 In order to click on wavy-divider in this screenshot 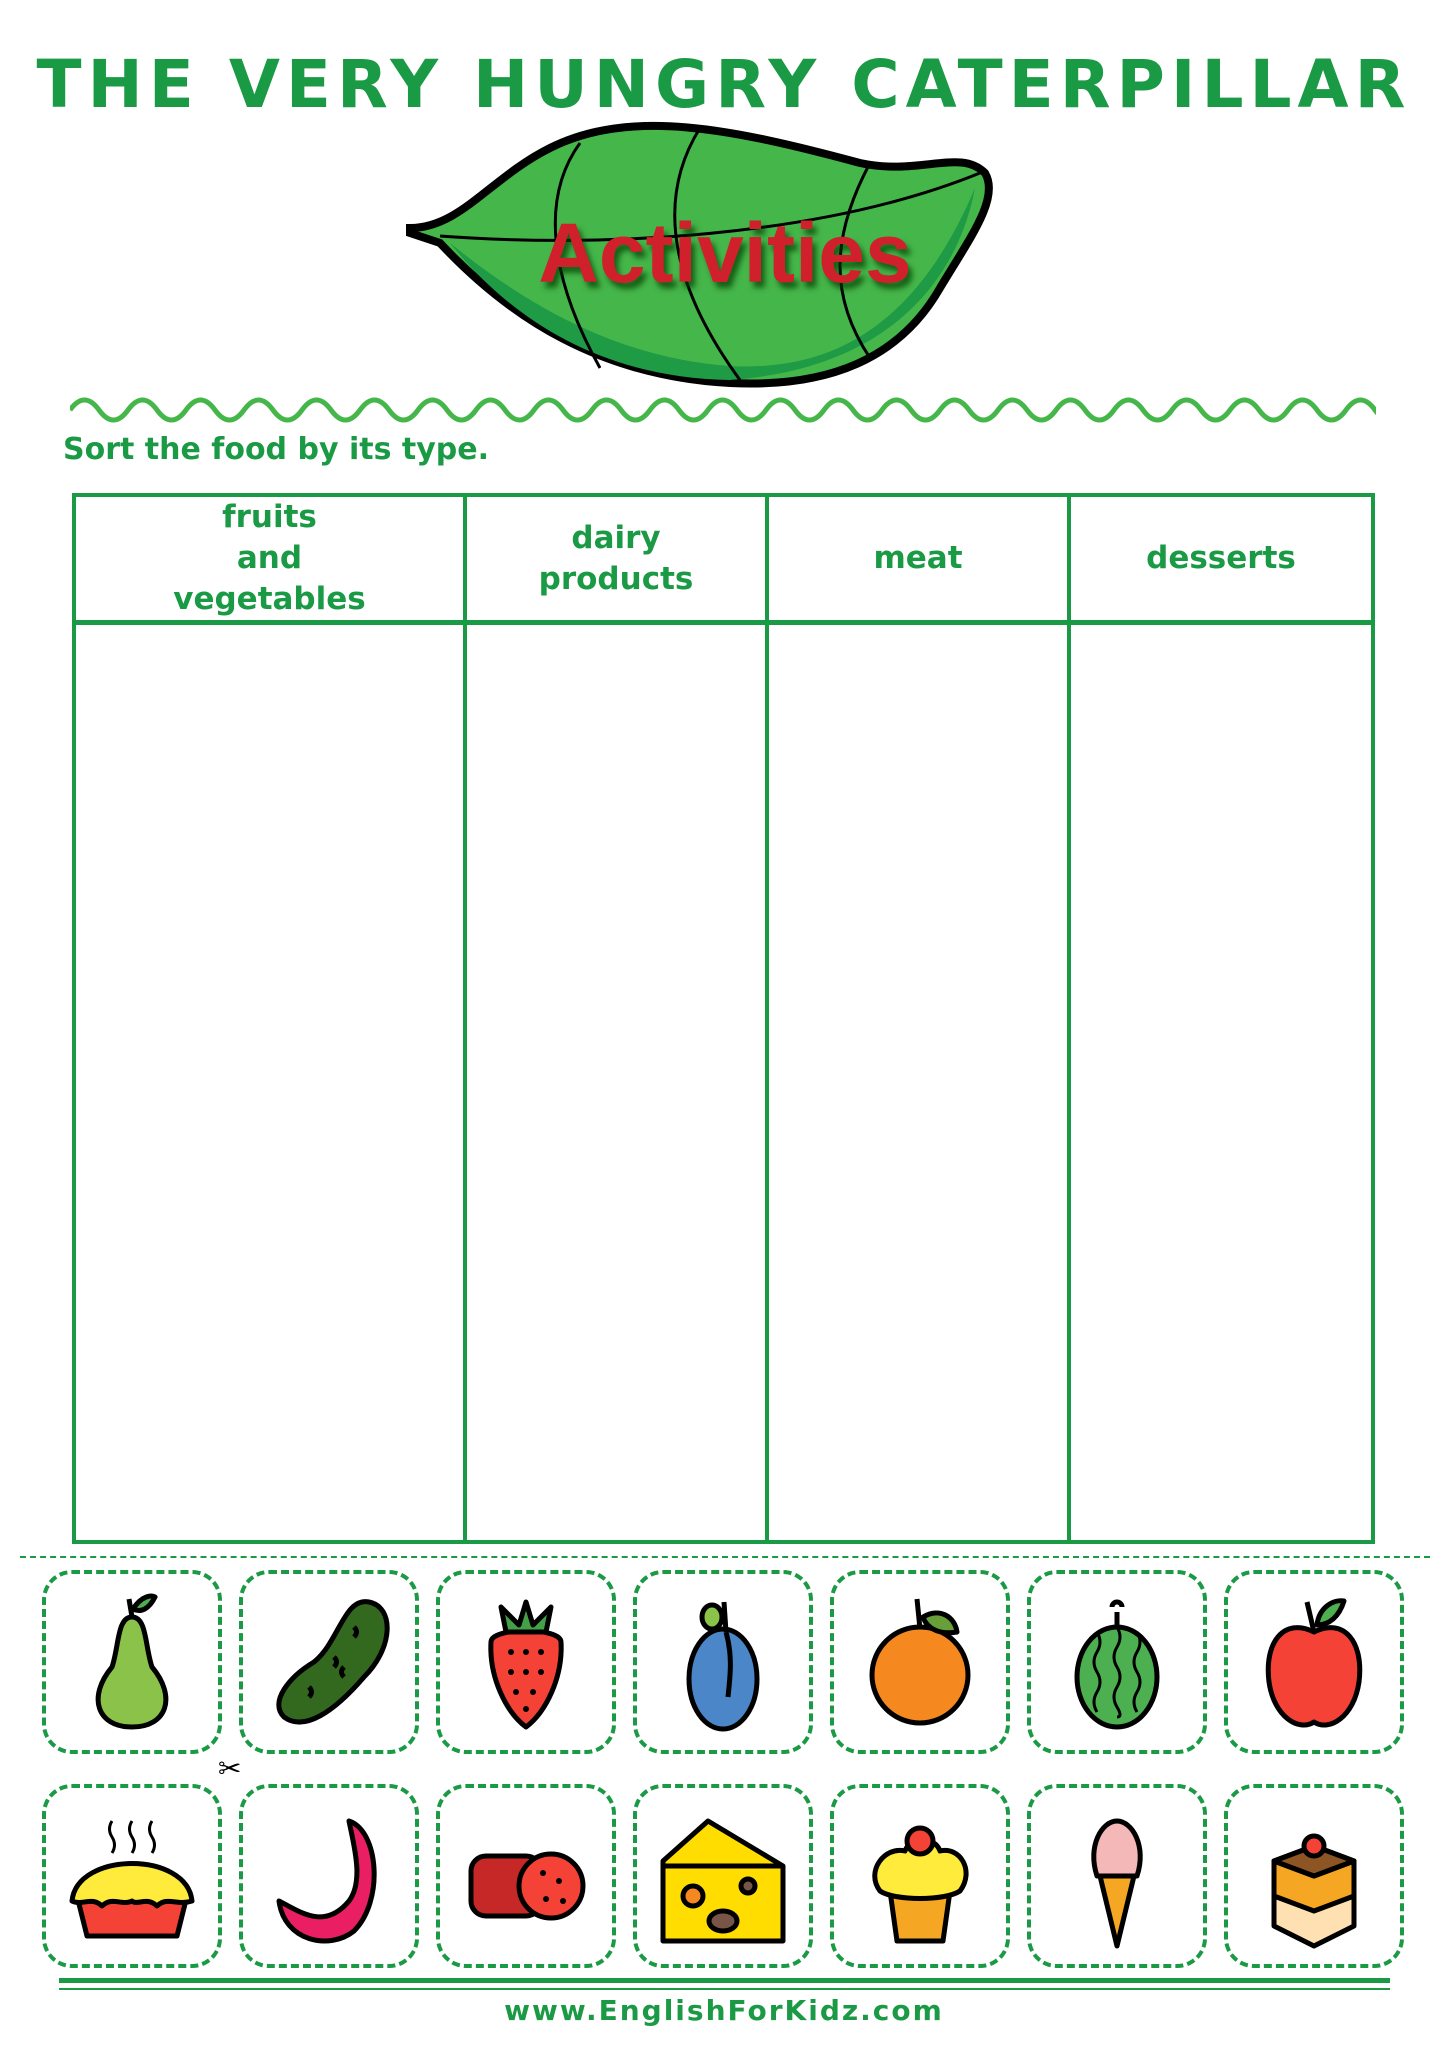, I will do `click(723, 410)`.